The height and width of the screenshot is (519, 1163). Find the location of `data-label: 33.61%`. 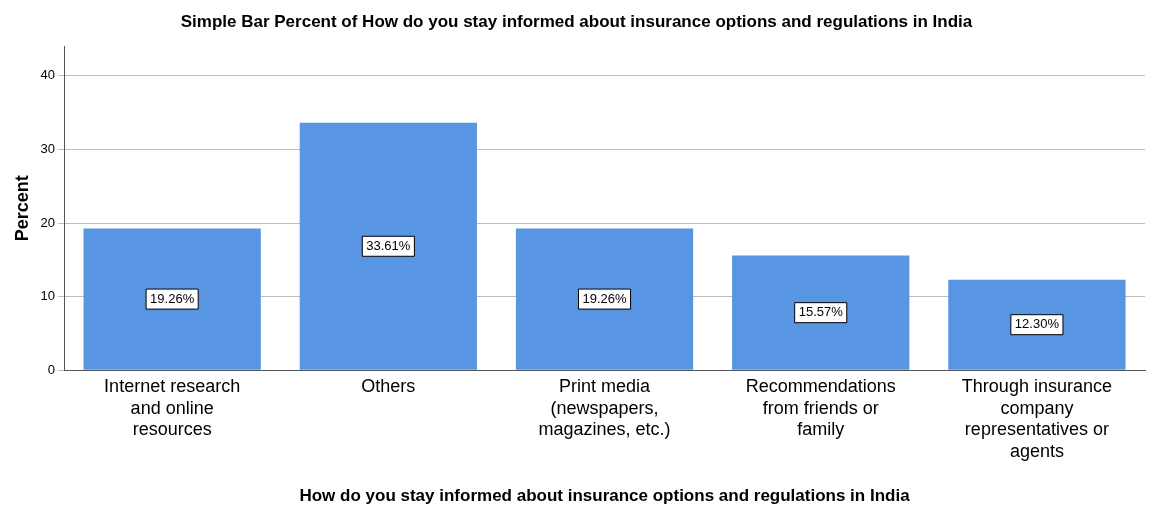

data-label: 33.61% is located at coordinates (388, 245).